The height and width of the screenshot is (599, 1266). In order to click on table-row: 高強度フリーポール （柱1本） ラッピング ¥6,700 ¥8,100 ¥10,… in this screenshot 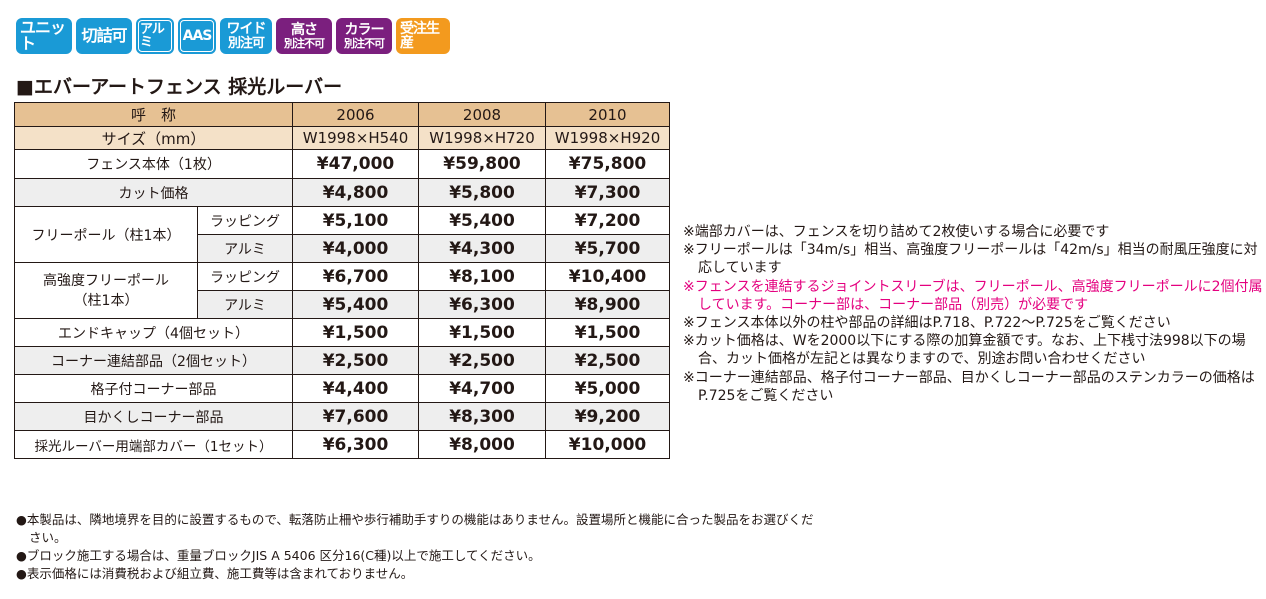, I will do `click(342, 290)`.